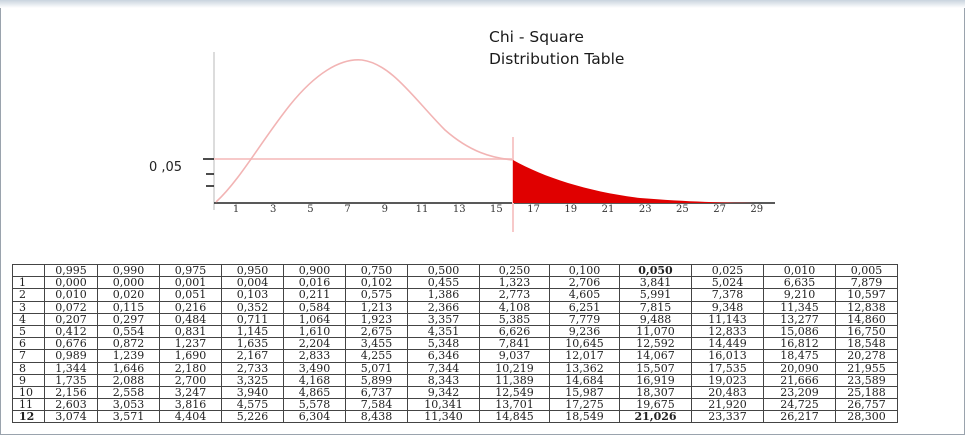  What do you see at coordinates (376, 368) in the screenshot?
I see `table-cell: 5,071` at bounding box center [376, 368].